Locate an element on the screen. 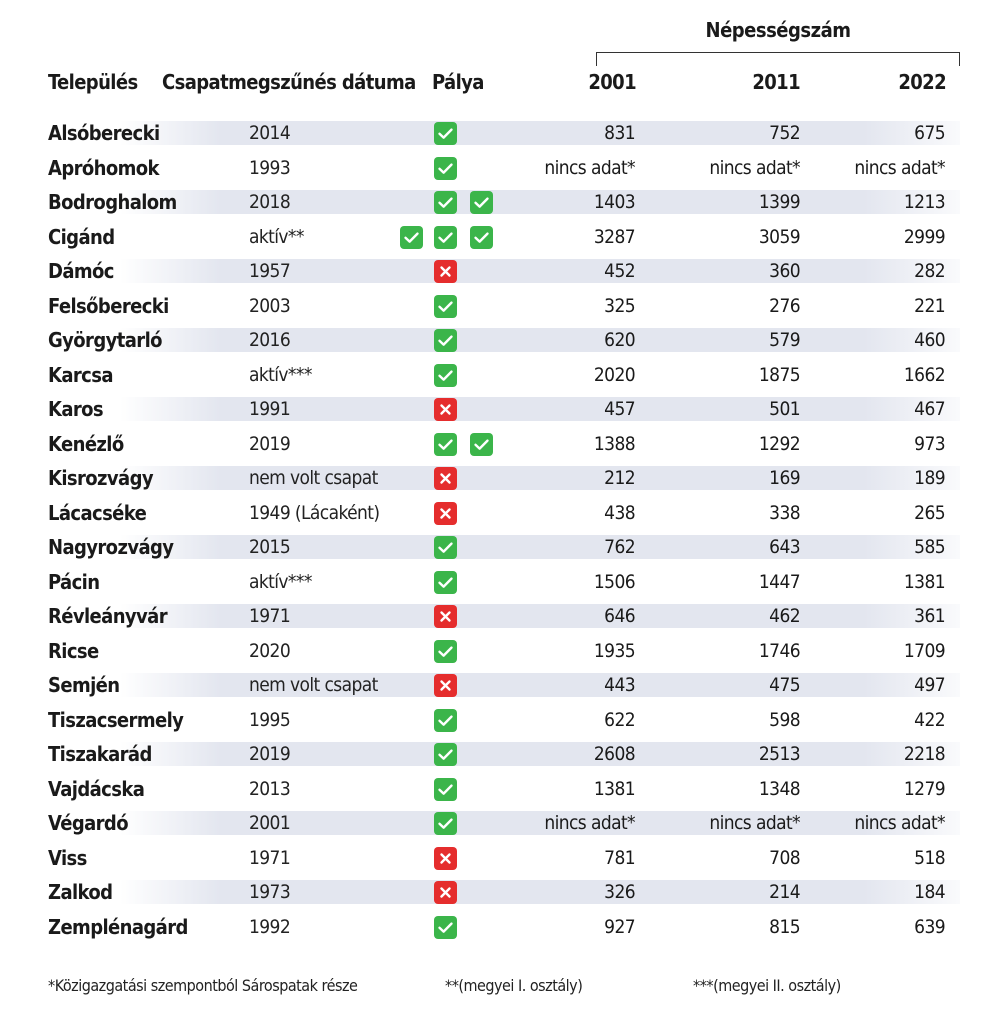 The image size is (992, 1024). footnote-3: ***(megyei II. osztály) is located at coordinates (767, 985).